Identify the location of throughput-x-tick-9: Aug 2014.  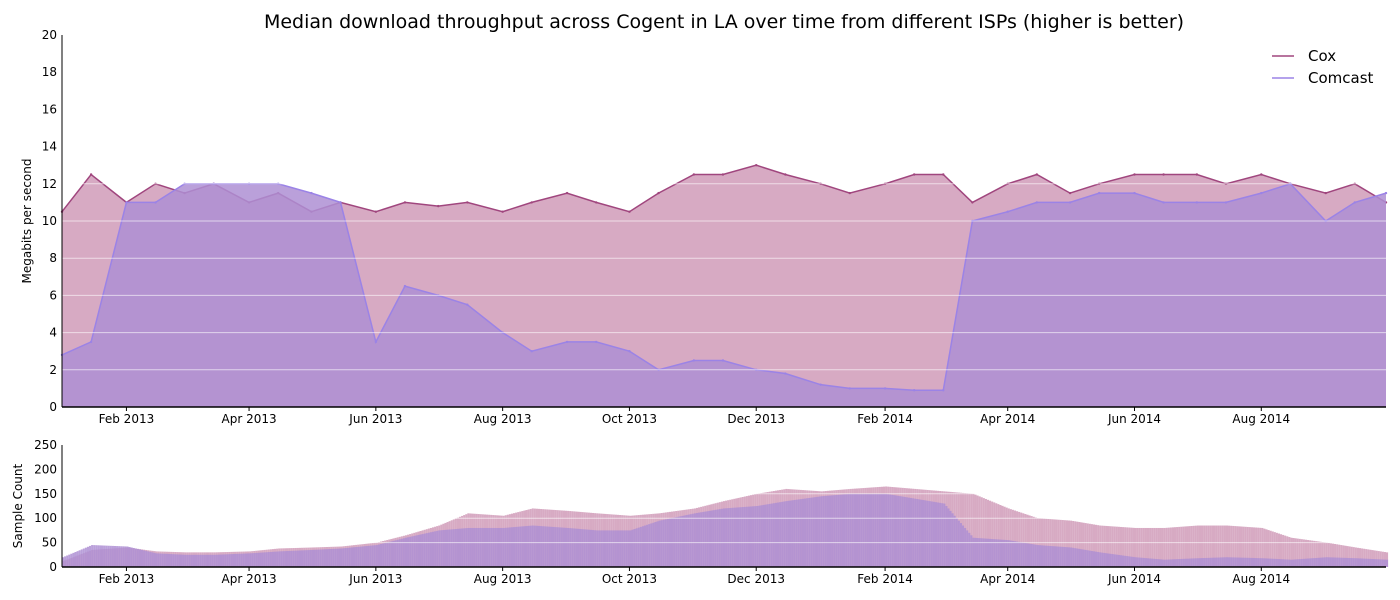
(1261, 419).